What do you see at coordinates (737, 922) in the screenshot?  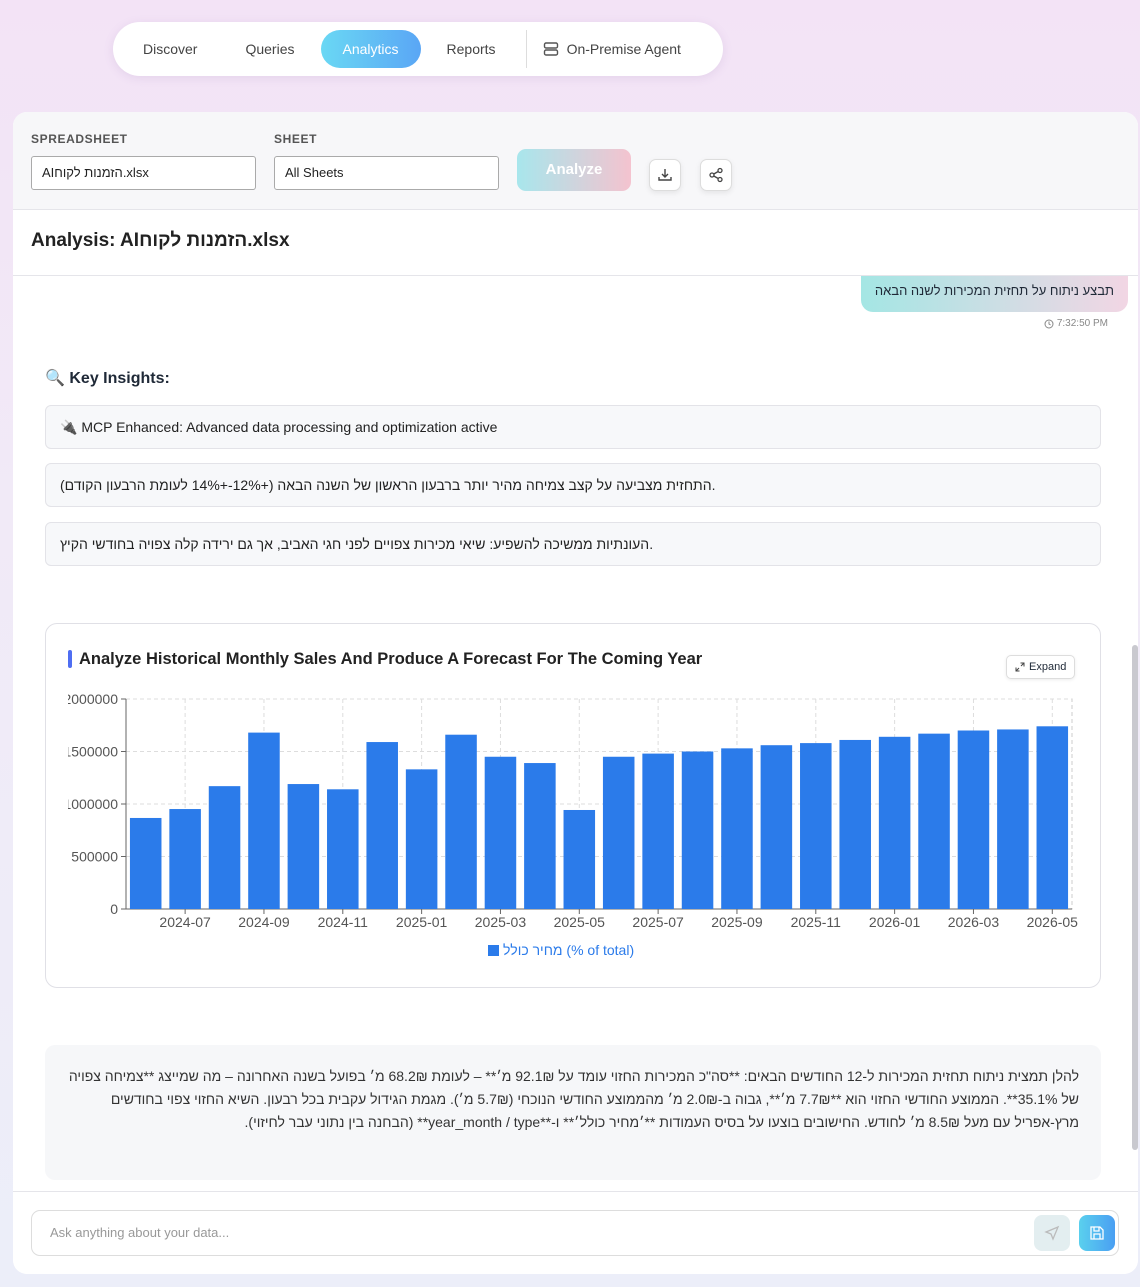 I see `x-tick-label: 2025-09` at bounding box center [737, 922].